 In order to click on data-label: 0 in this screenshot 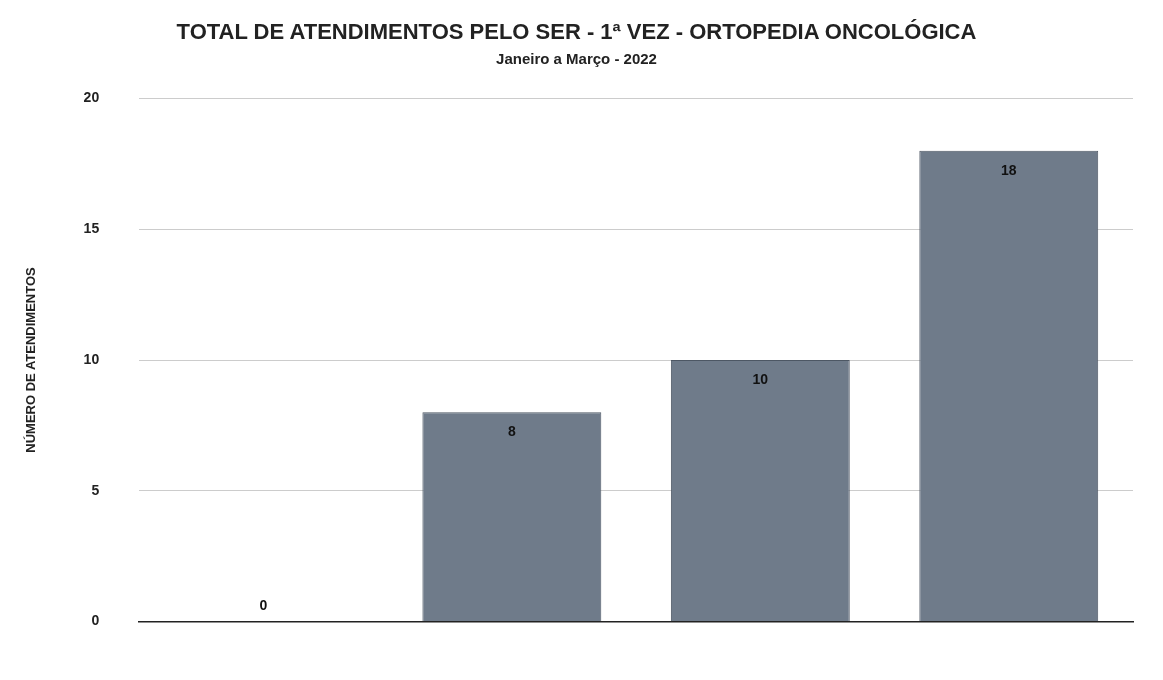, I will do `click(263, 604)`.